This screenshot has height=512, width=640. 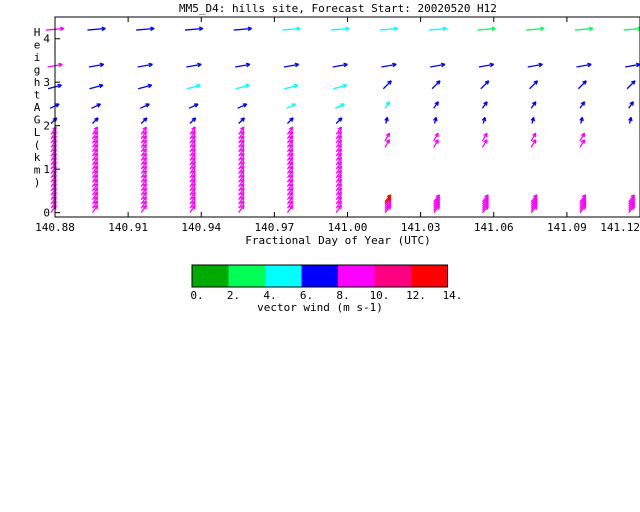 What do you see at coordinates (46, 169) in the screenshot?
I see `y-tick-label: 1` at bounding box center [46, 169].